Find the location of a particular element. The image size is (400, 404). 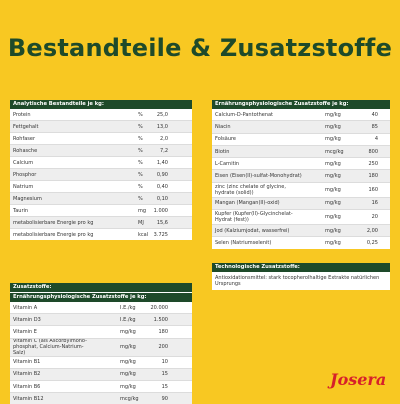

row-value: 0,40 is located at coordinates (162, 186).